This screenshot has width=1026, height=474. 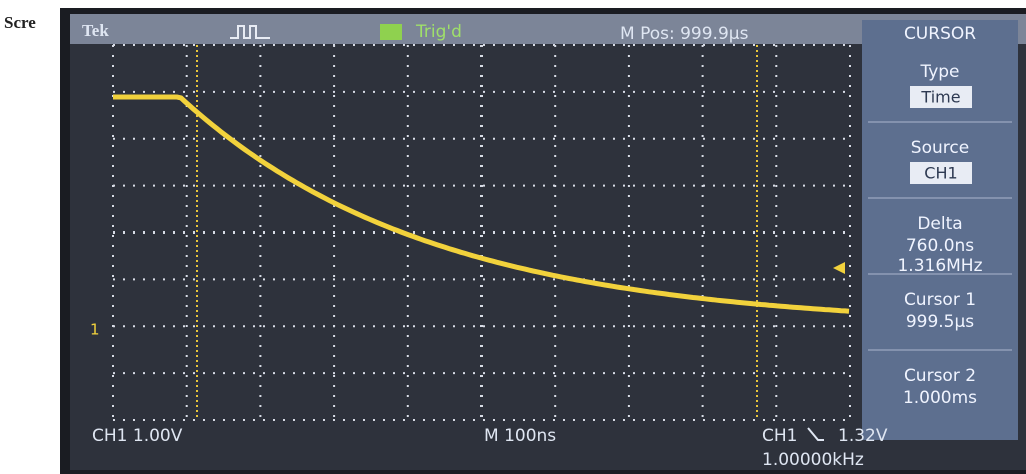 I want to click on falling-edge-icon, so click(x=815, y=434).